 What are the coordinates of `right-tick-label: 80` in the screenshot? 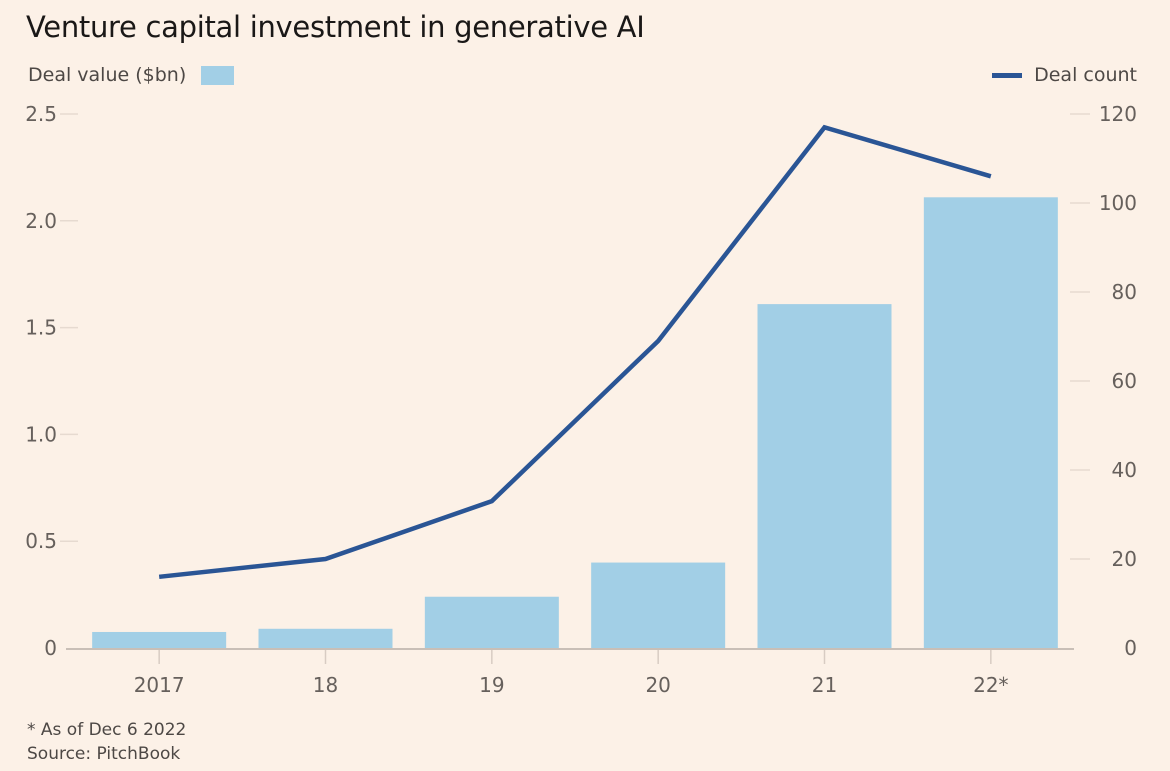 It's located at (1124, 292).